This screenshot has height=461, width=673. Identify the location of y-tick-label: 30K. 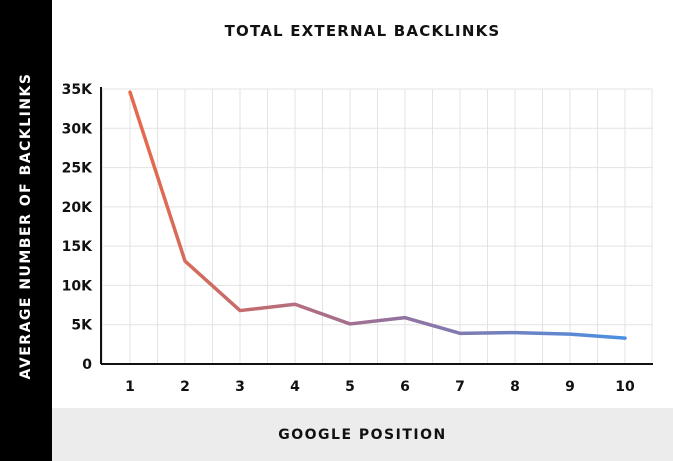
(77, 129).